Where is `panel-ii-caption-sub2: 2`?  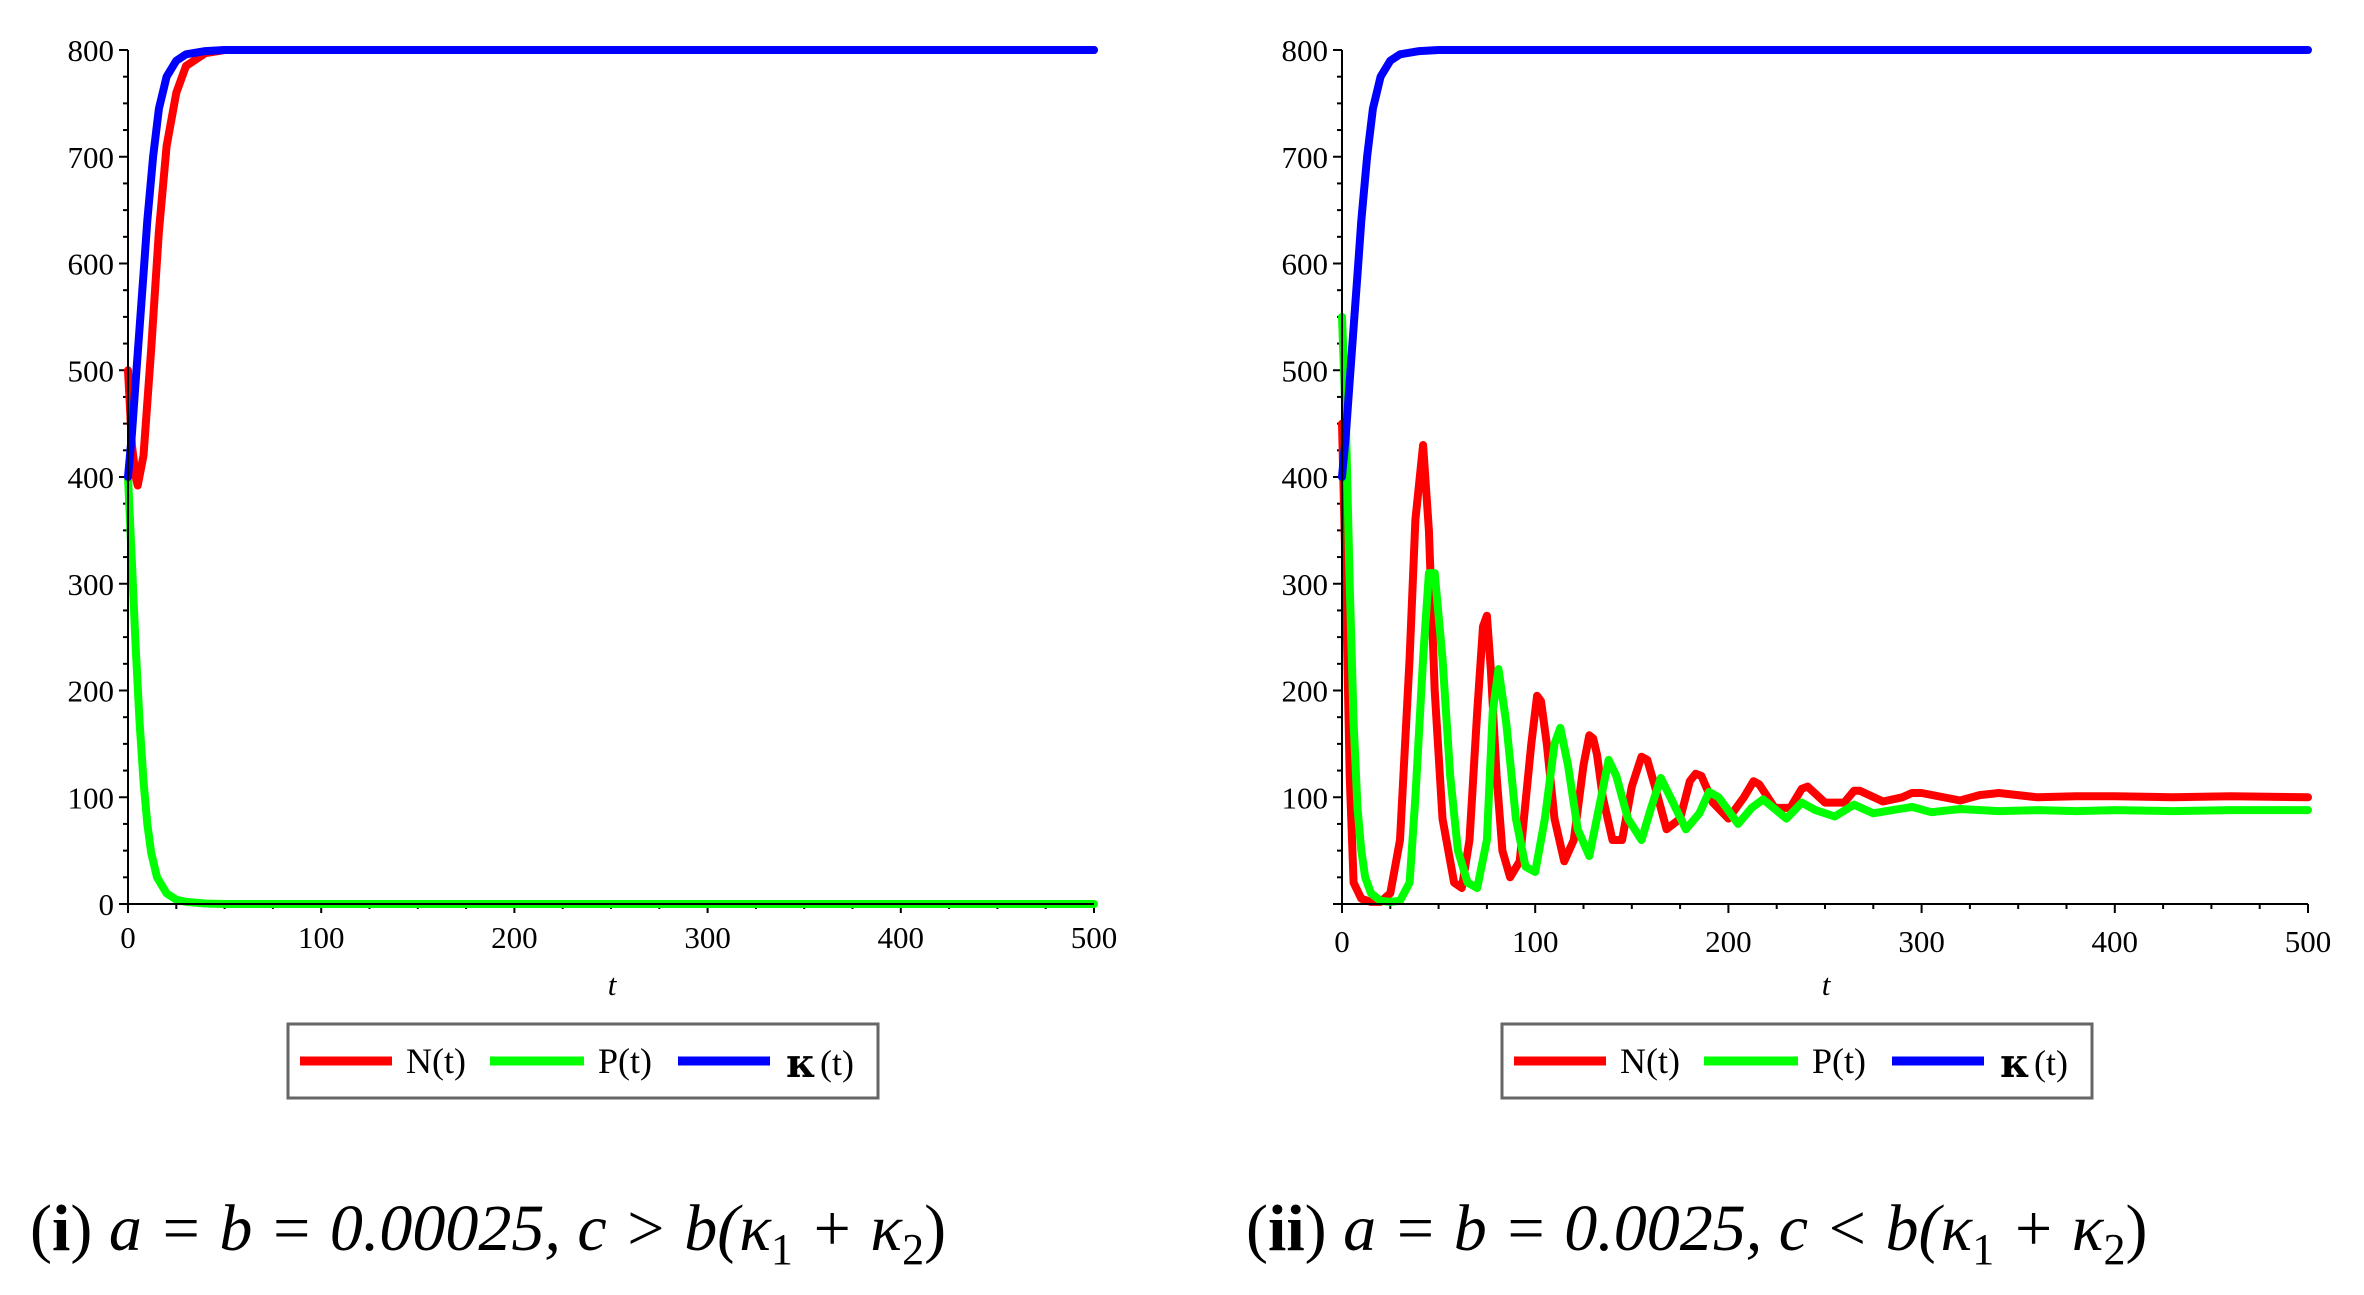
panel-ii-caption-sub2: 2 is located at coordinates (2114, 1249).